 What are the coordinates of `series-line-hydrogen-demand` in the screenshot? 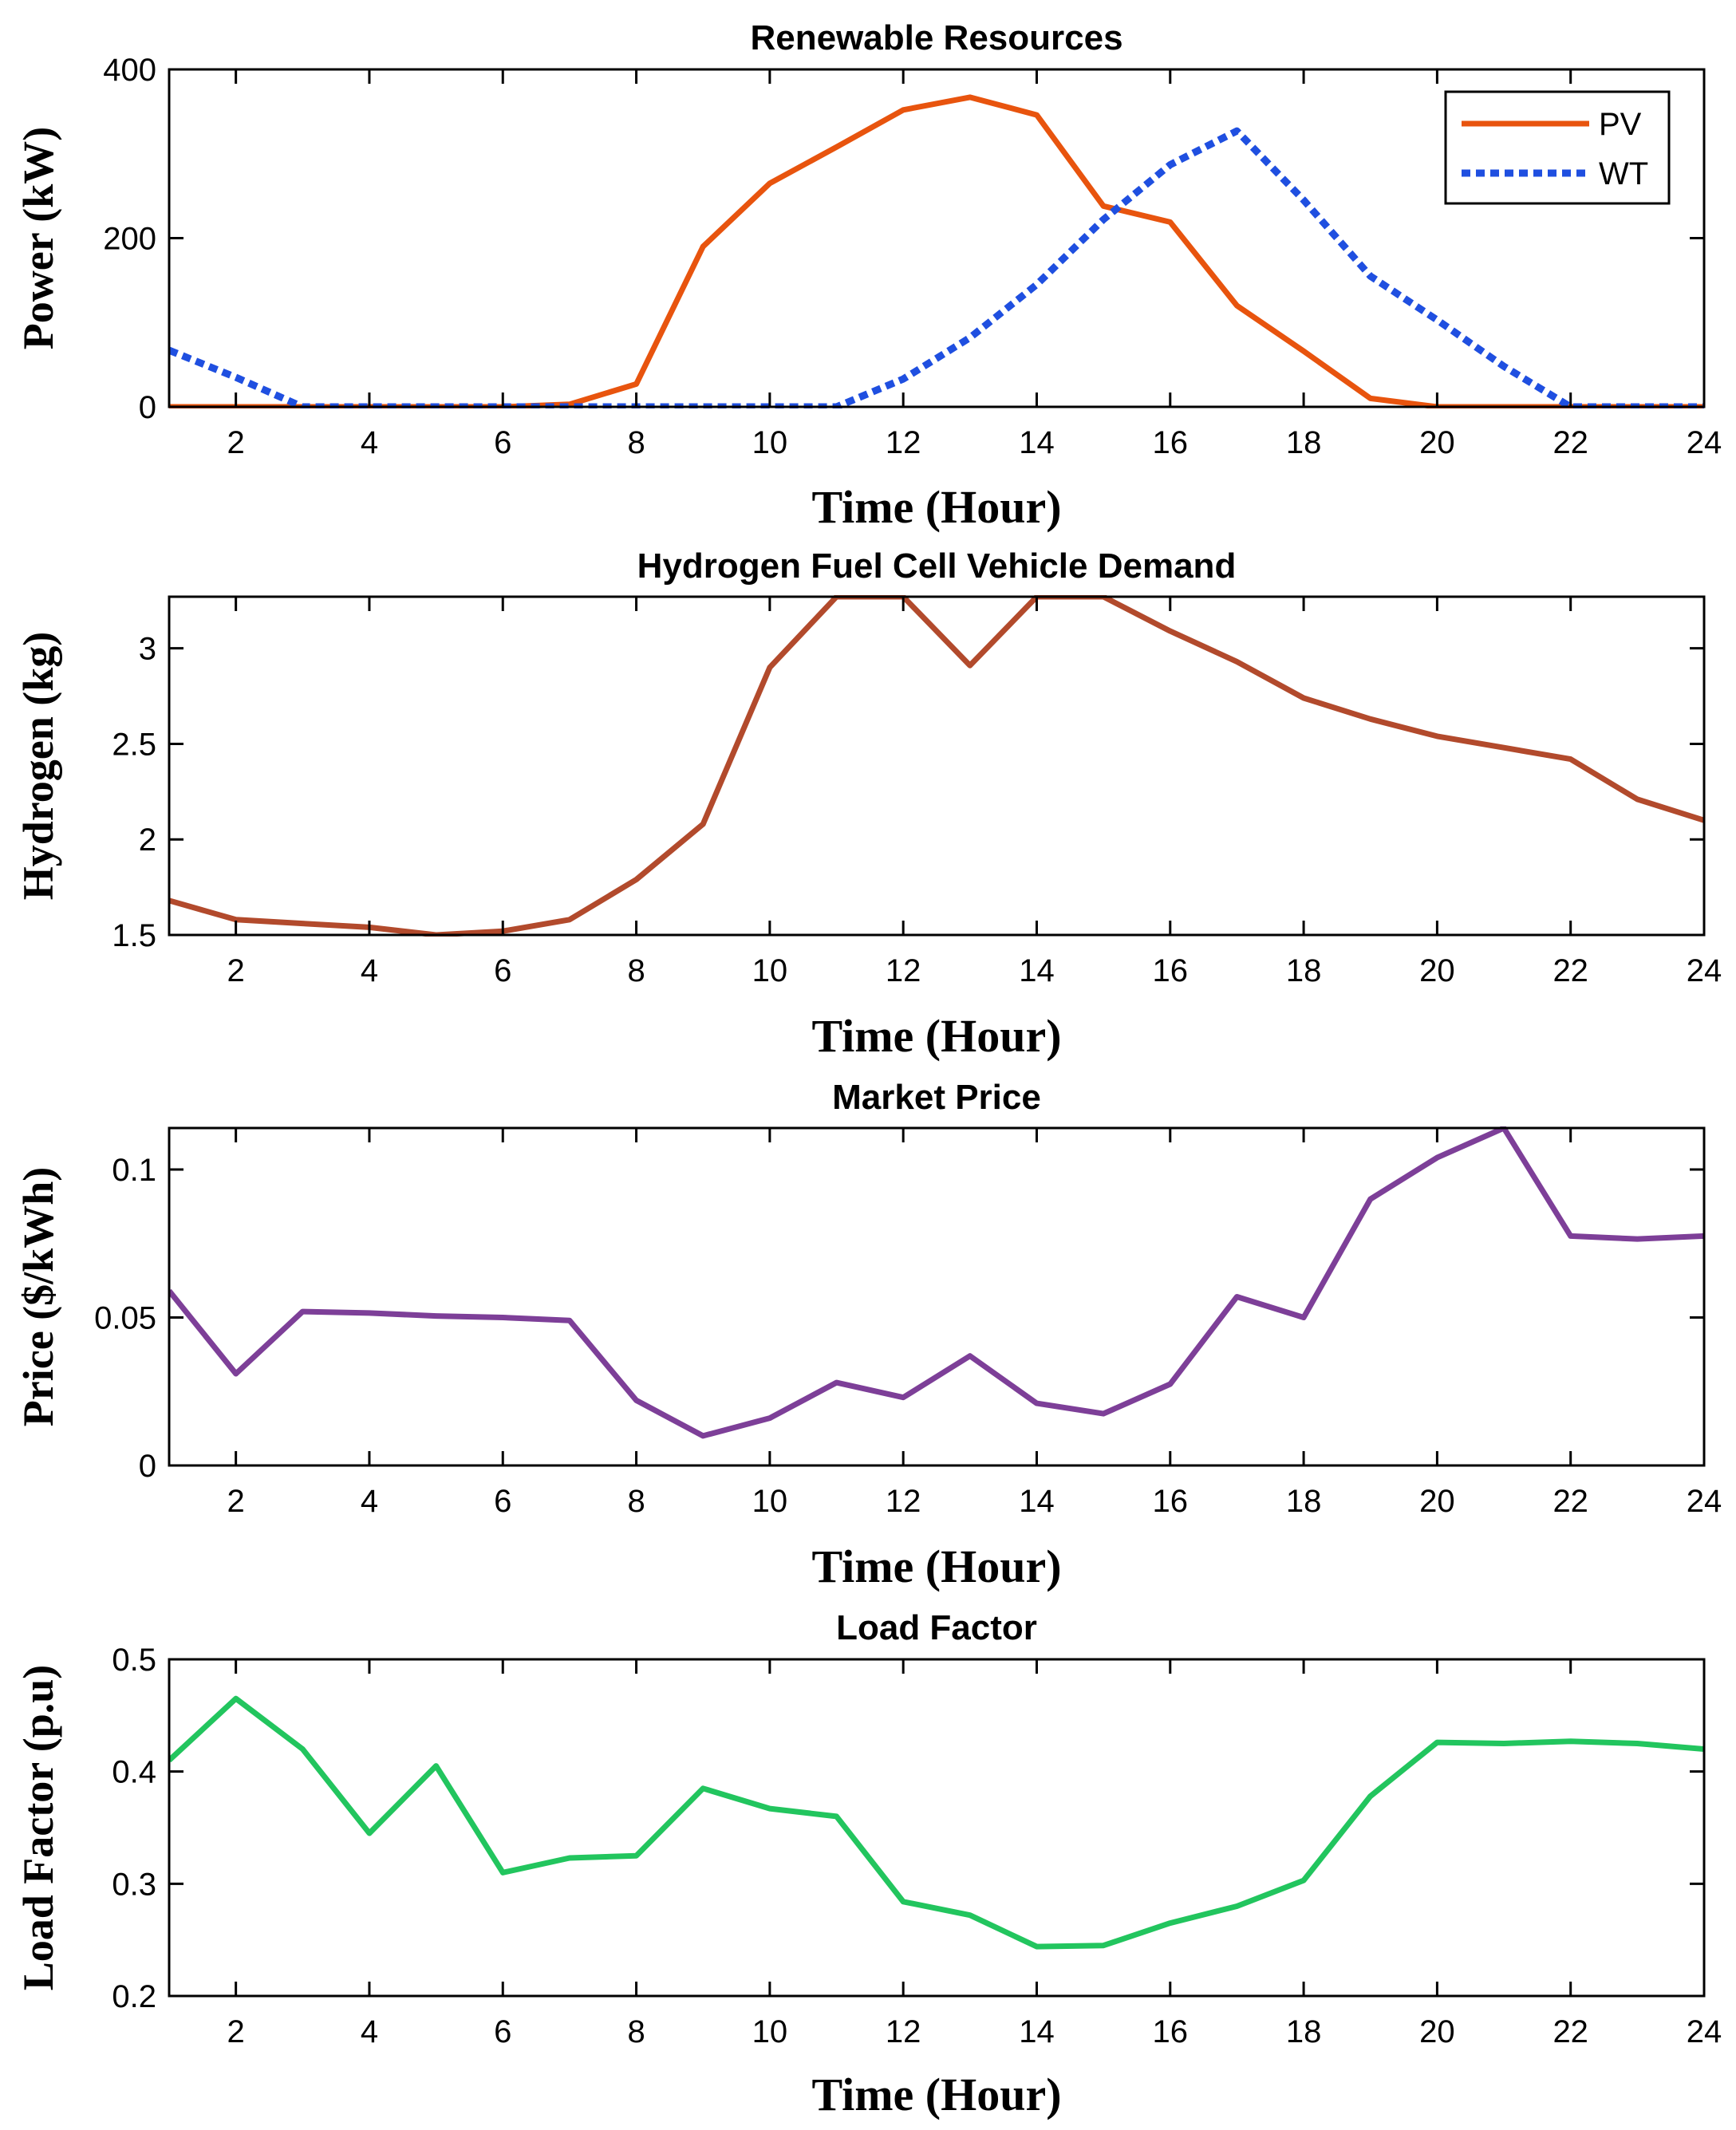 It's located at (936, 766).